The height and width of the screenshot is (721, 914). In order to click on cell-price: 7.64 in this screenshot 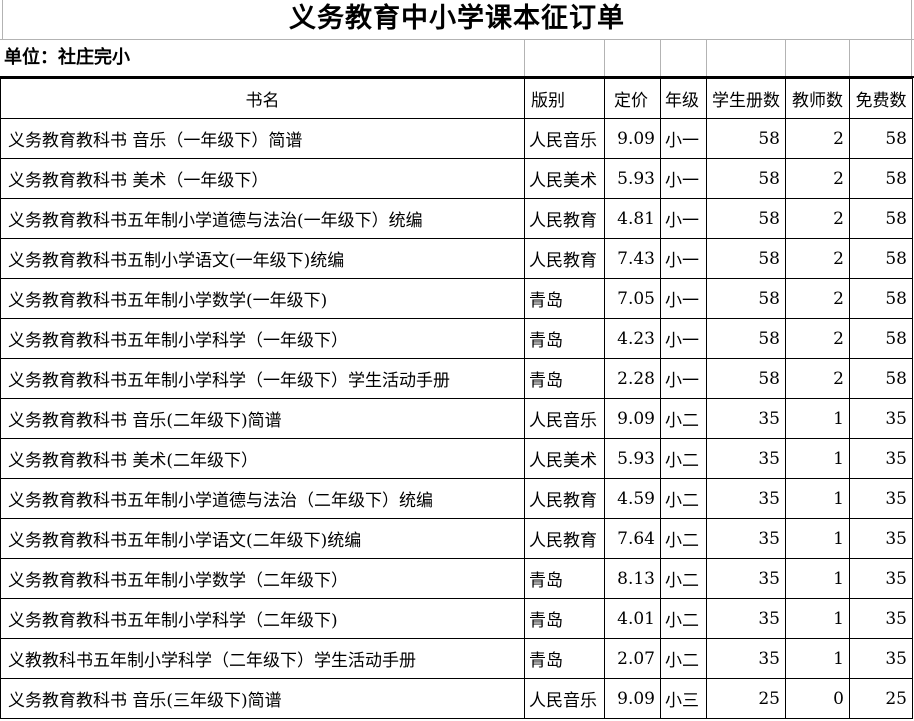, I will do `click(632, 538)`.